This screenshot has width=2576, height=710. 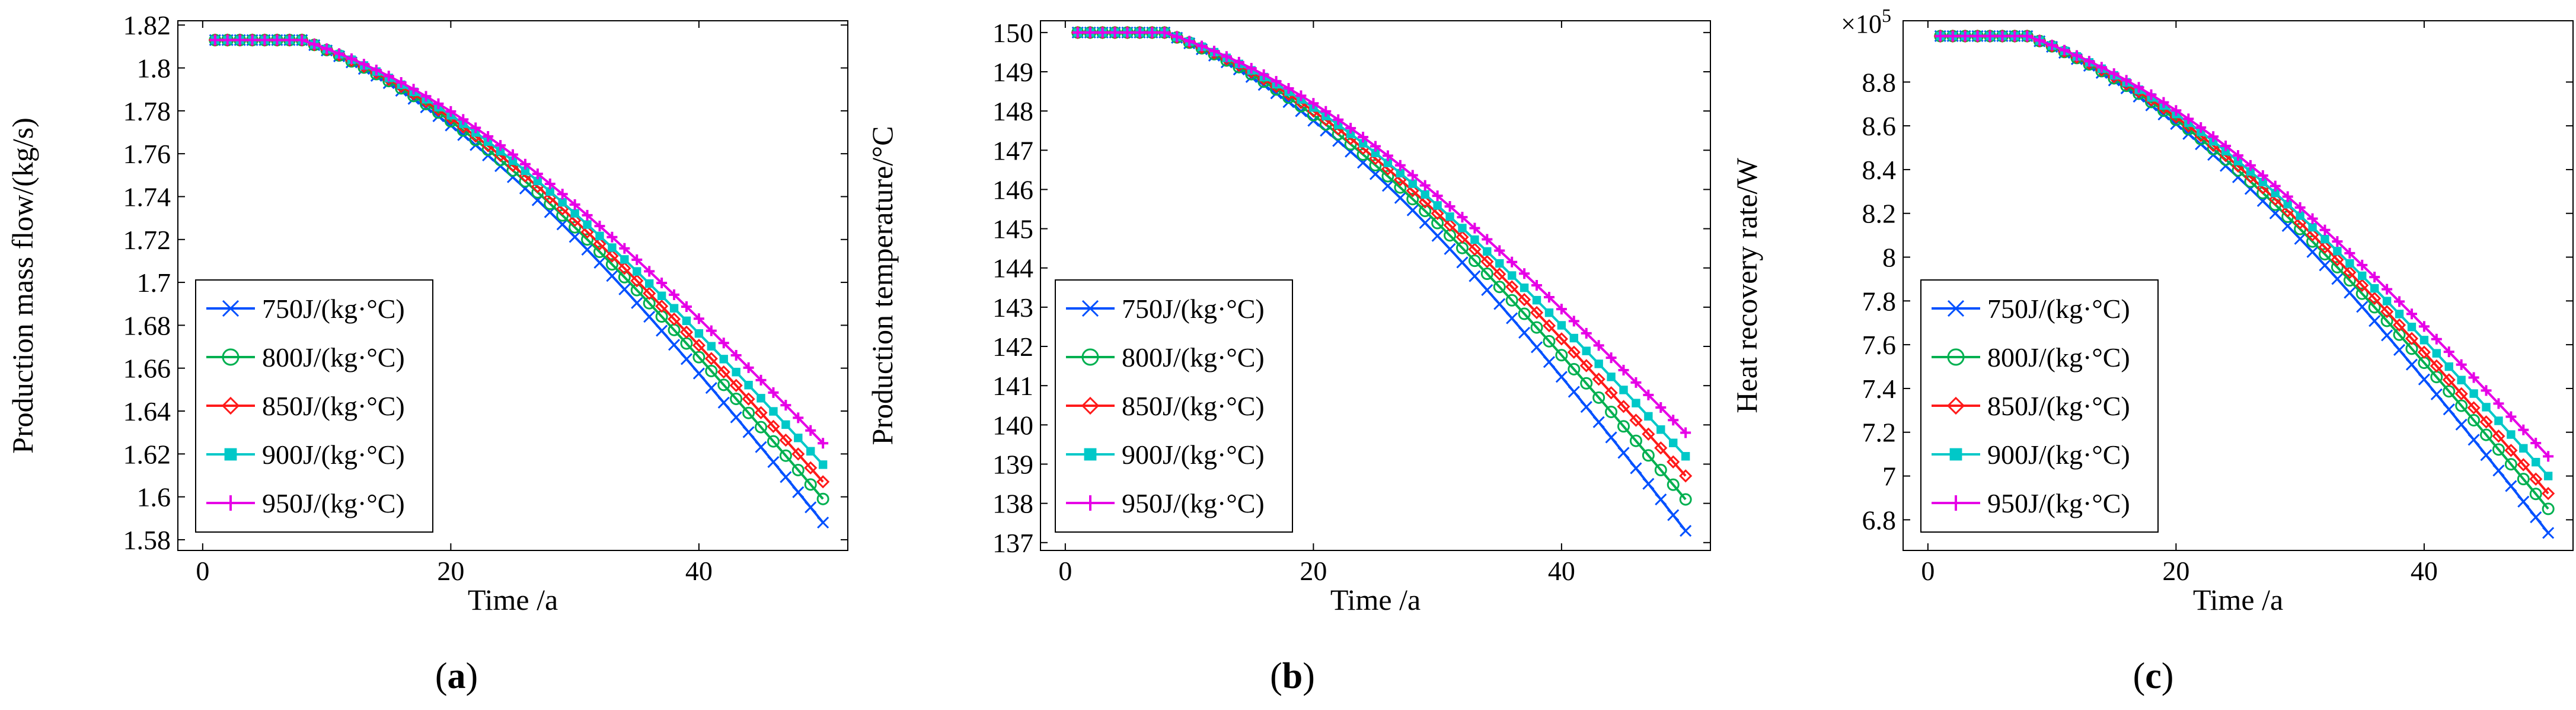 I want to click on y-tick-label: 8.4, so click(x=1879, y=170).